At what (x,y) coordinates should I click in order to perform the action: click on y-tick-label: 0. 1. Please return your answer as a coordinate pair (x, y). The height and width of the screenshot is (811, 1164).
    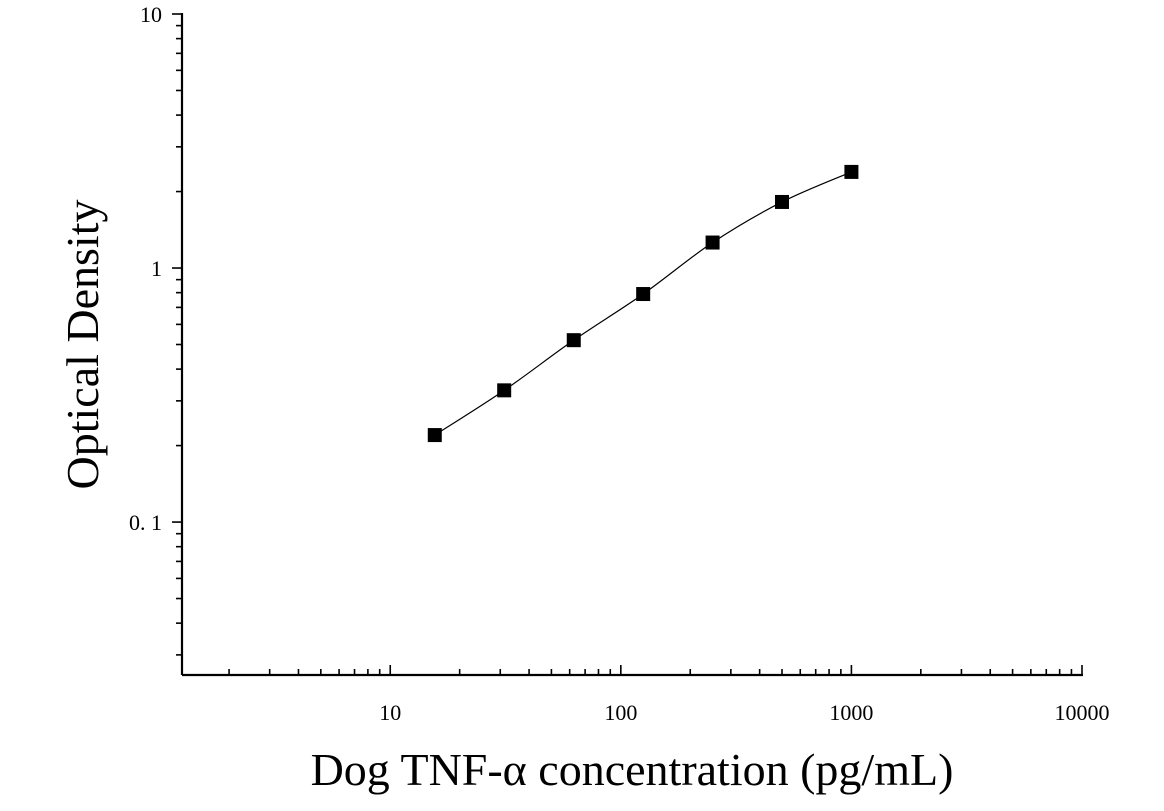
    Looking at the image, I should click on (145, 522).